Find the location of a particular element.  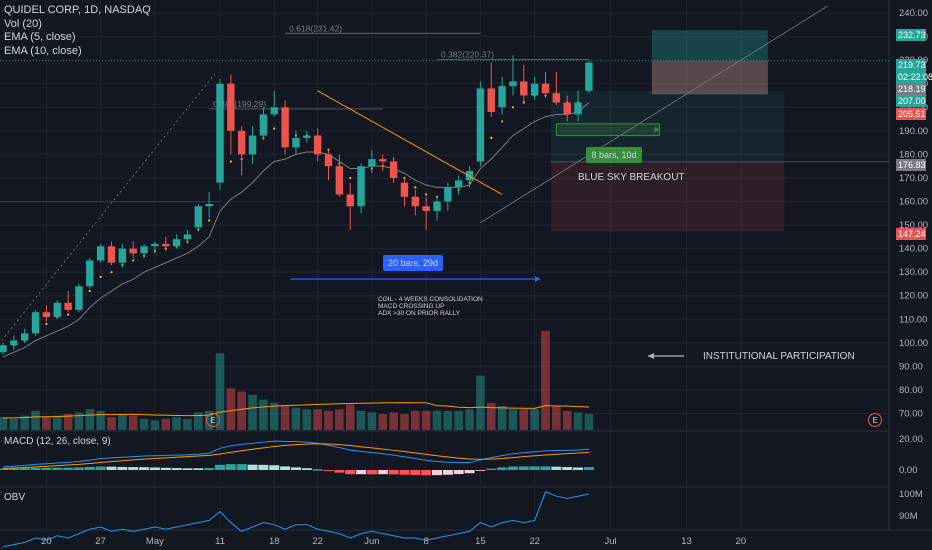

obv-line is located at coordinates (295, 519).